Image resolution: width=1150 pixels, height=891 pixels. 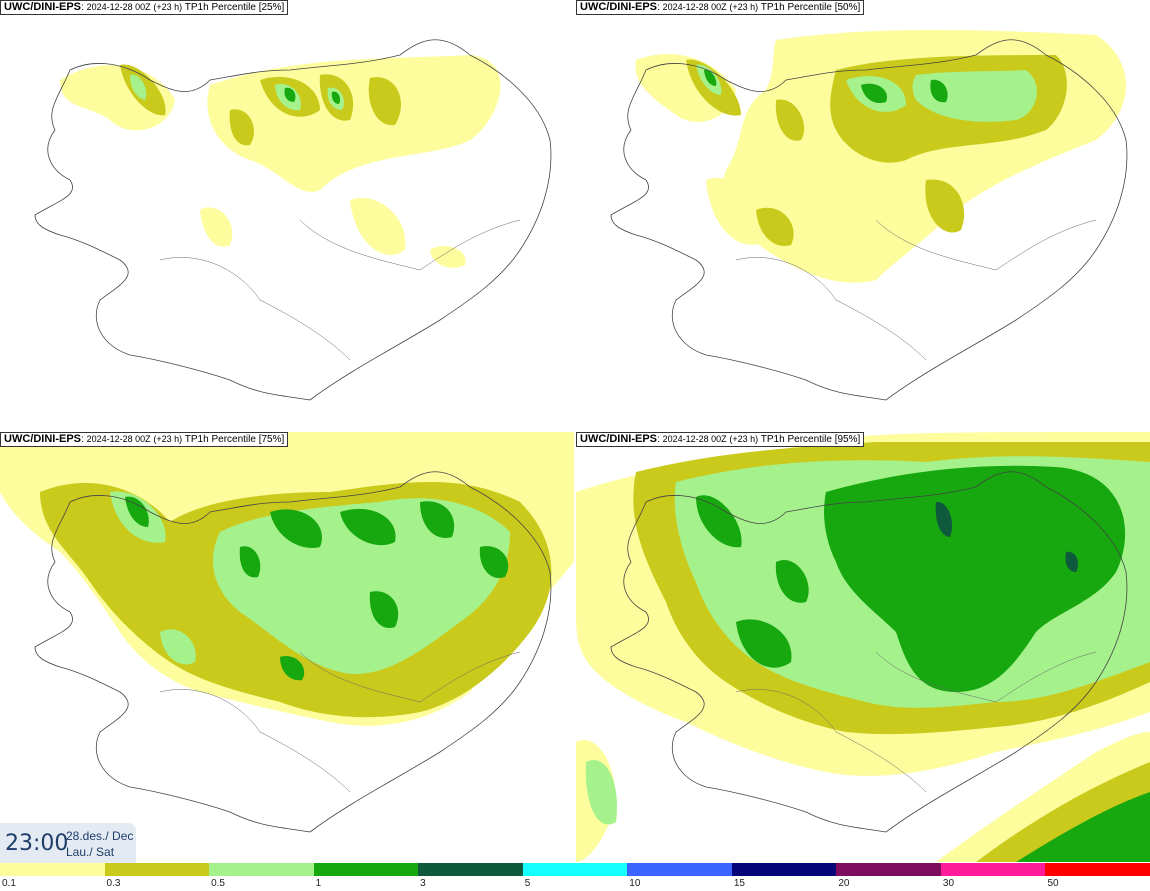 What do you see at coordinates (37, 843) in the screenshot?
I see `valid-time: 23:00` at bounding box center [37, 843].